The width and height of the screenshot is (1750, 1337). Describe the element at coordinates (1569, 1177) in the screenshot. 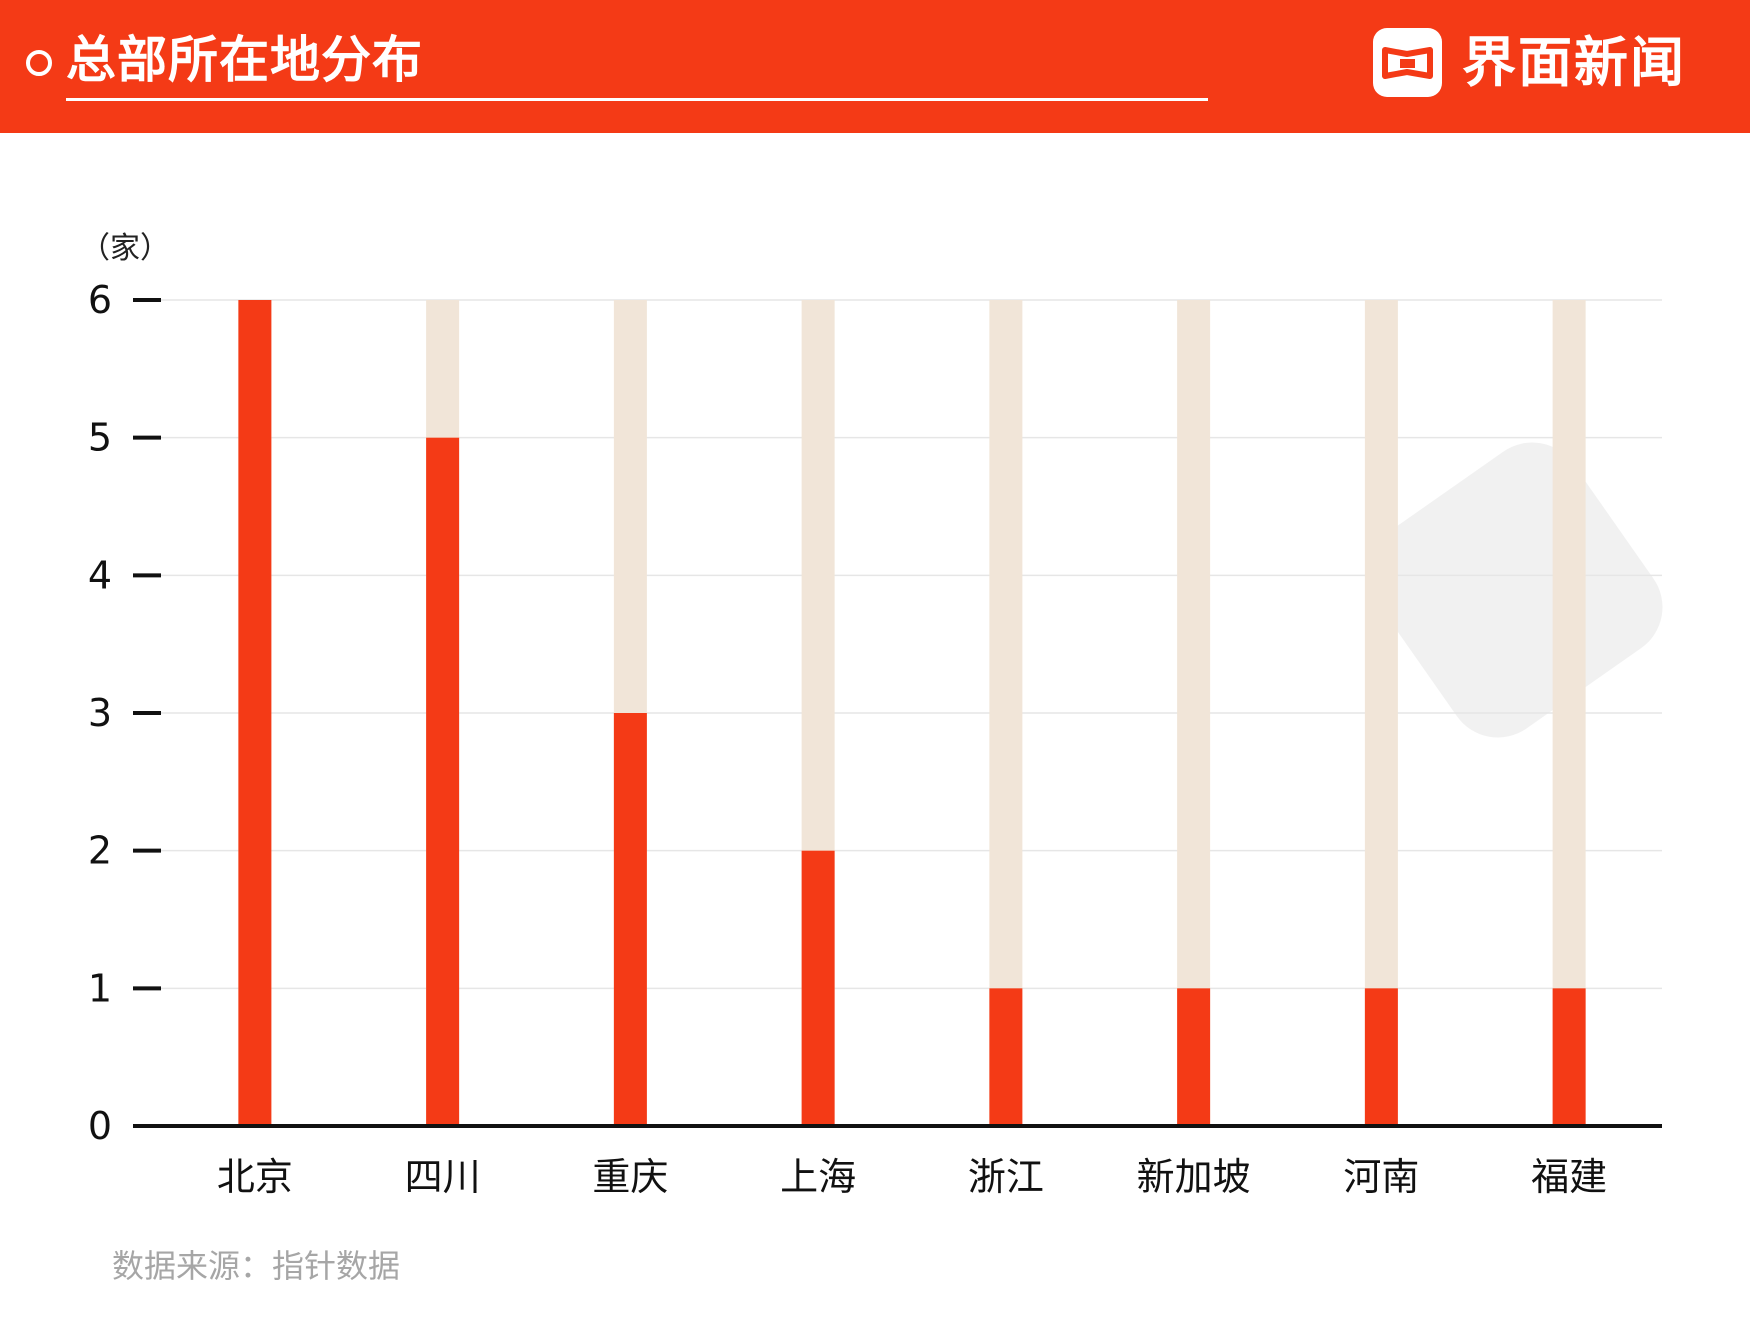

I see `x-tick-label: 福建` at that location.